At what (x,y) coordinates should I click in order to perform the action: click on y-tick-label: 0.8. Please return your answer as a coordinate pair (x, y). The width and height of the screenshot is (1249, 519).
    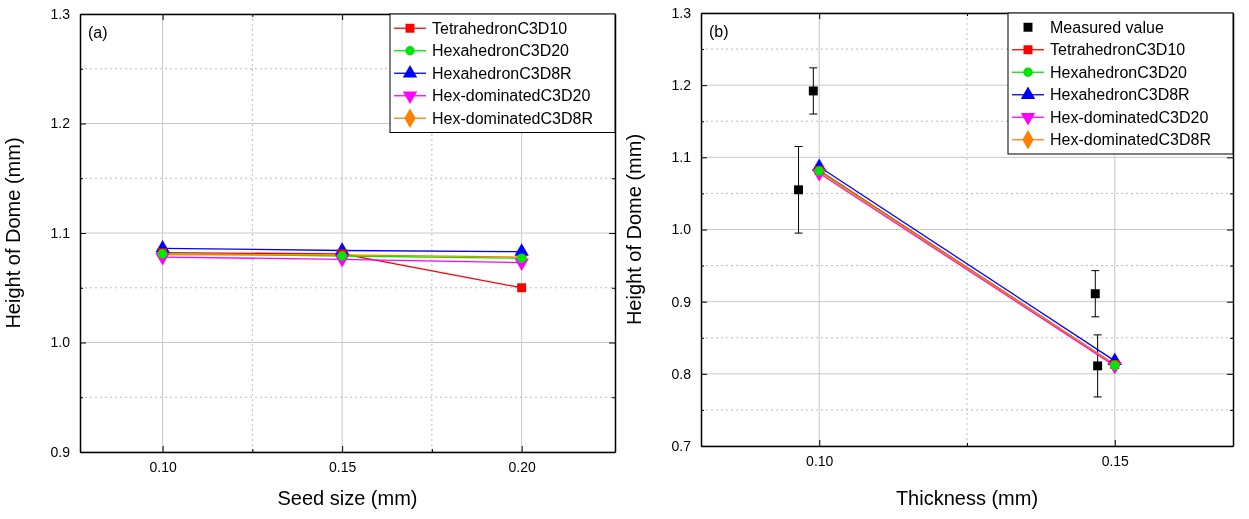
    Looking at the image, I should click on (681, 373).